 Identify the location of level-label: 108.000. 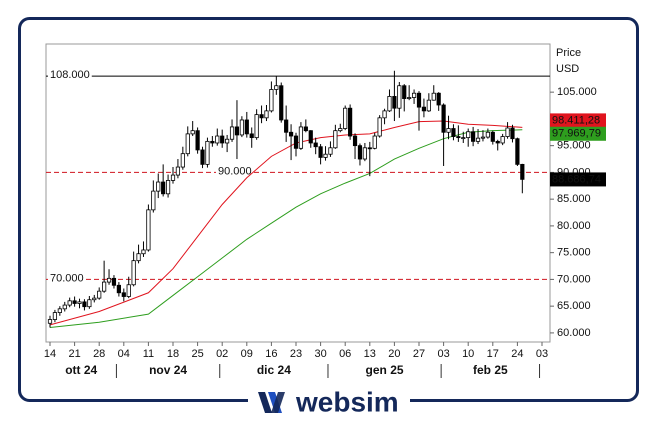
(70, 75).